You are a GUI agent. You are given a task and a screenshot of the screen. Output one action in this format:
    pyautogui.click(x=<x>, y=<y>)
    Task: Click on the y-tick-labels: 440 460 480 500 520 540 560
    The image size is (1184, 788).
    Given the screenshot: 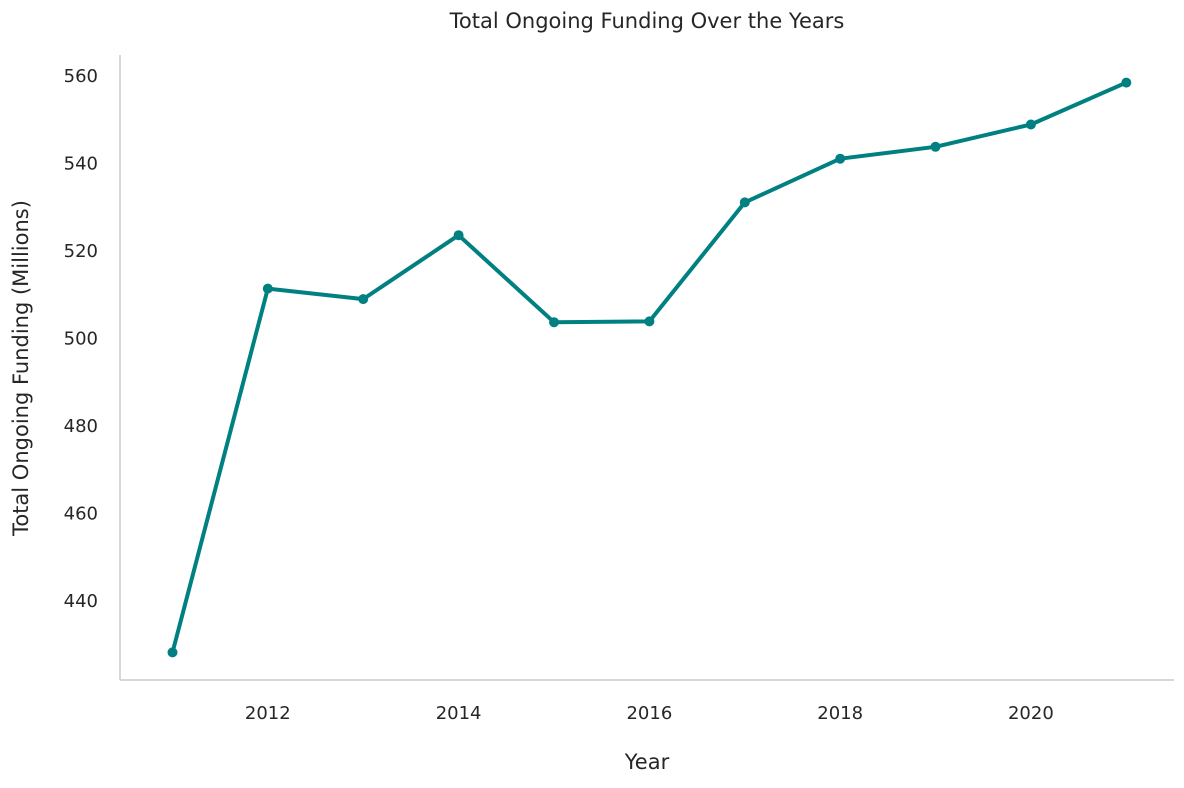 What is the action you would take?
    pyautogui.click(x=81, y=339)
    